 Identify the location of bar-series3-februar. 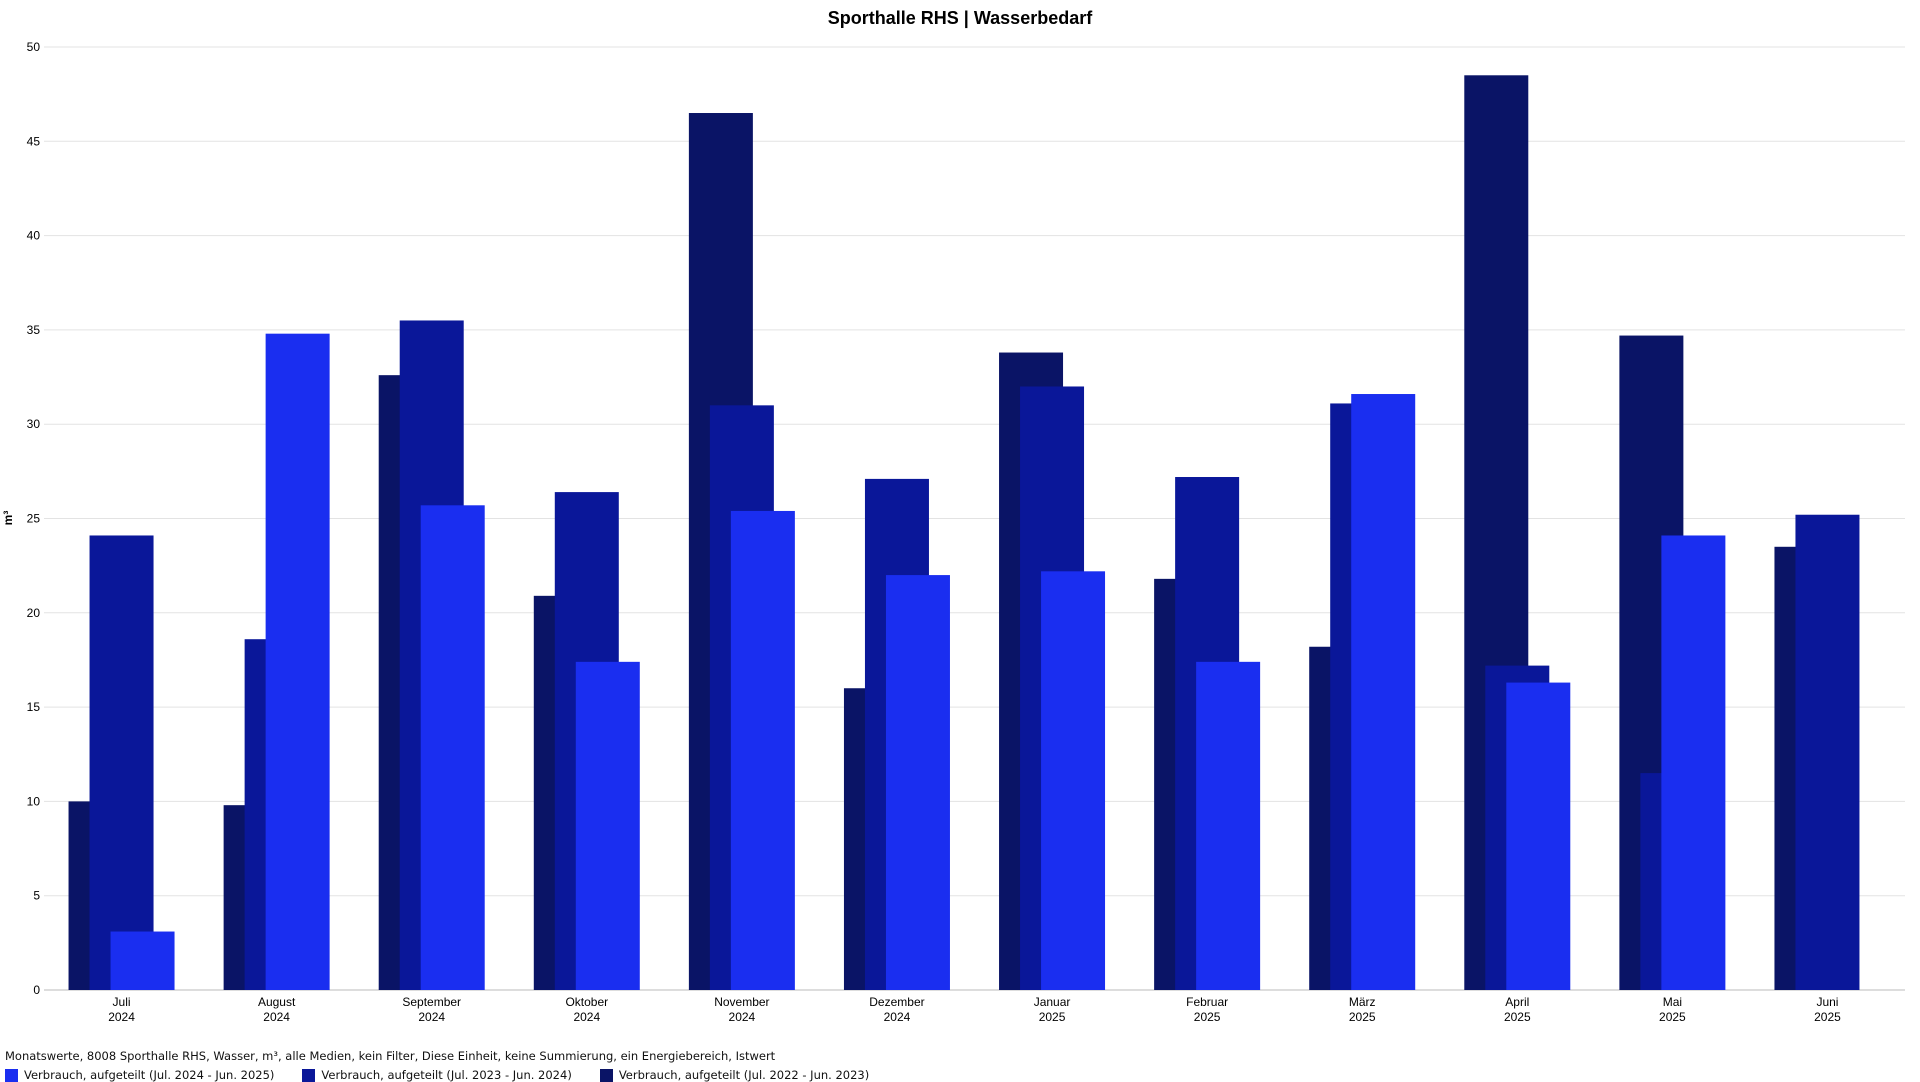
(1228, 825).